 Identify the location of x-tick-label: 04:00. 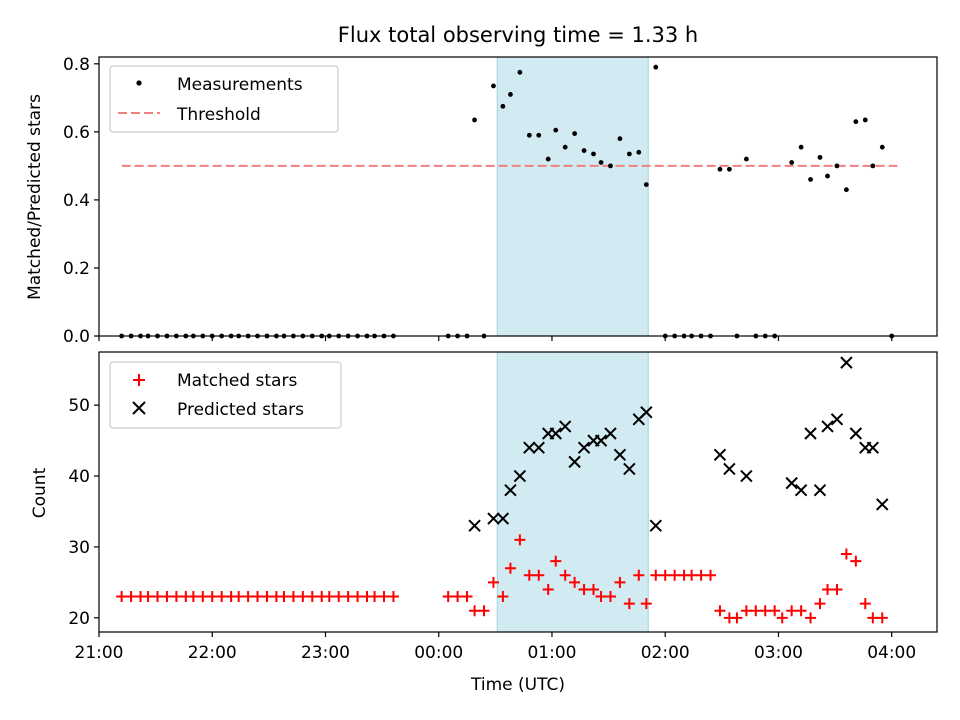
(891, 653).